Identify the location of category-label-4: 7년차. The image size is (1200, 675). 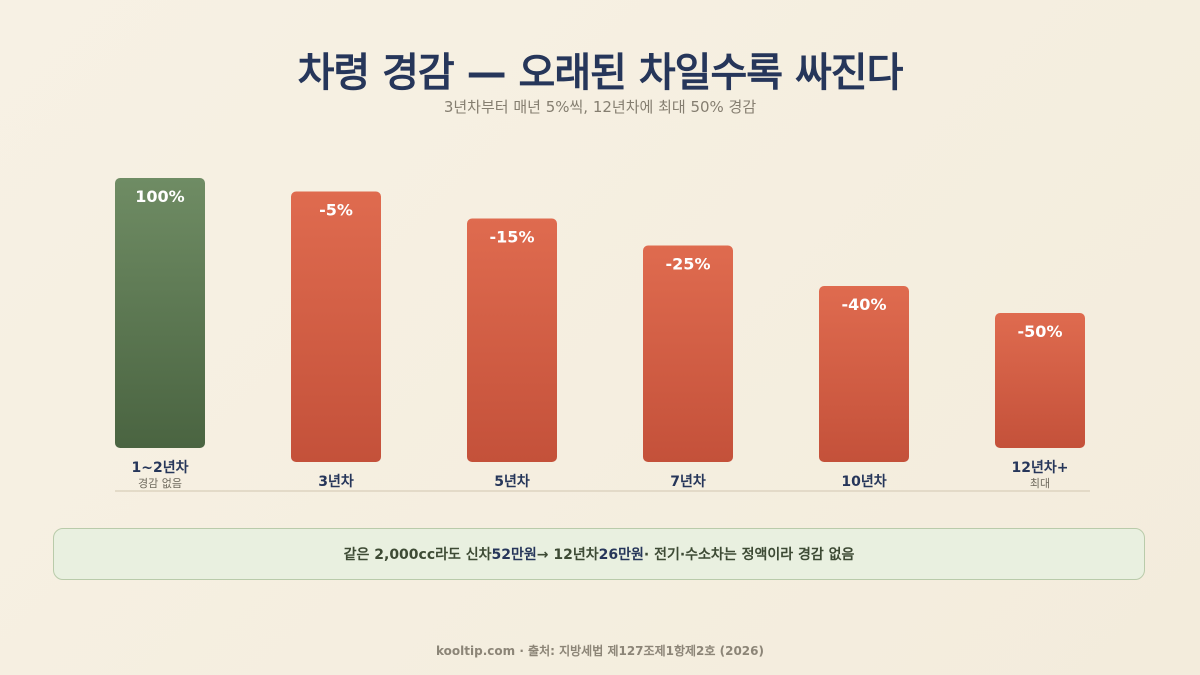
(688, 482).